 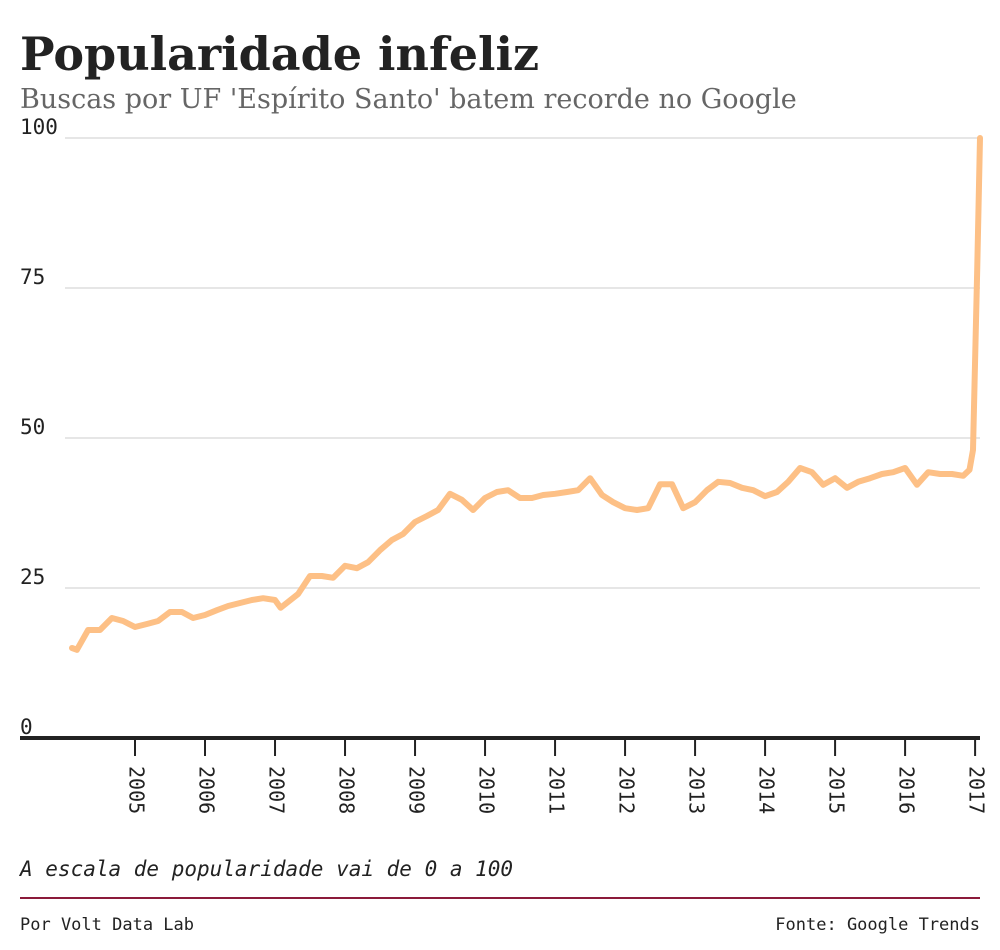 What do you see at coordinates (32, 277) in the screenshot?
I see `y-tick-label: 75` at bounding box center [32, 277].